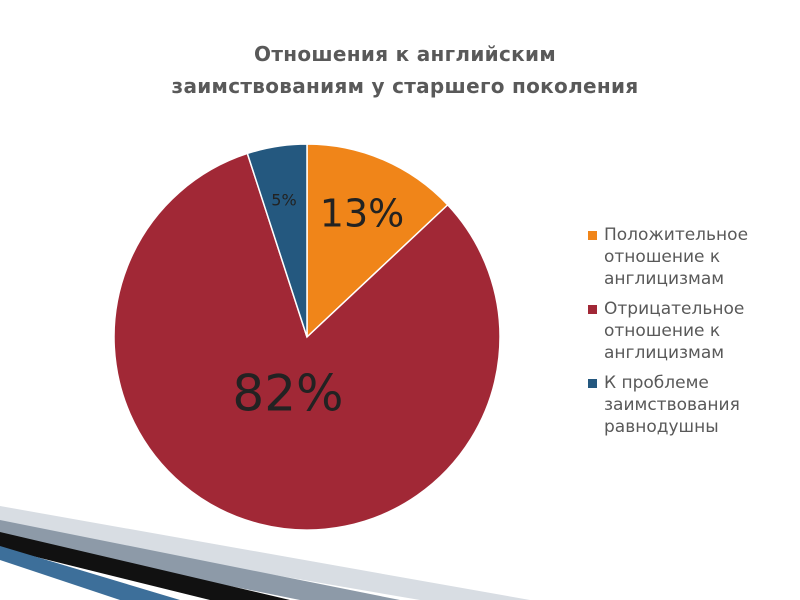 The height and width of the screenshot is (600, 800). I want to click on slide-stripe-light, so click(265, 553).